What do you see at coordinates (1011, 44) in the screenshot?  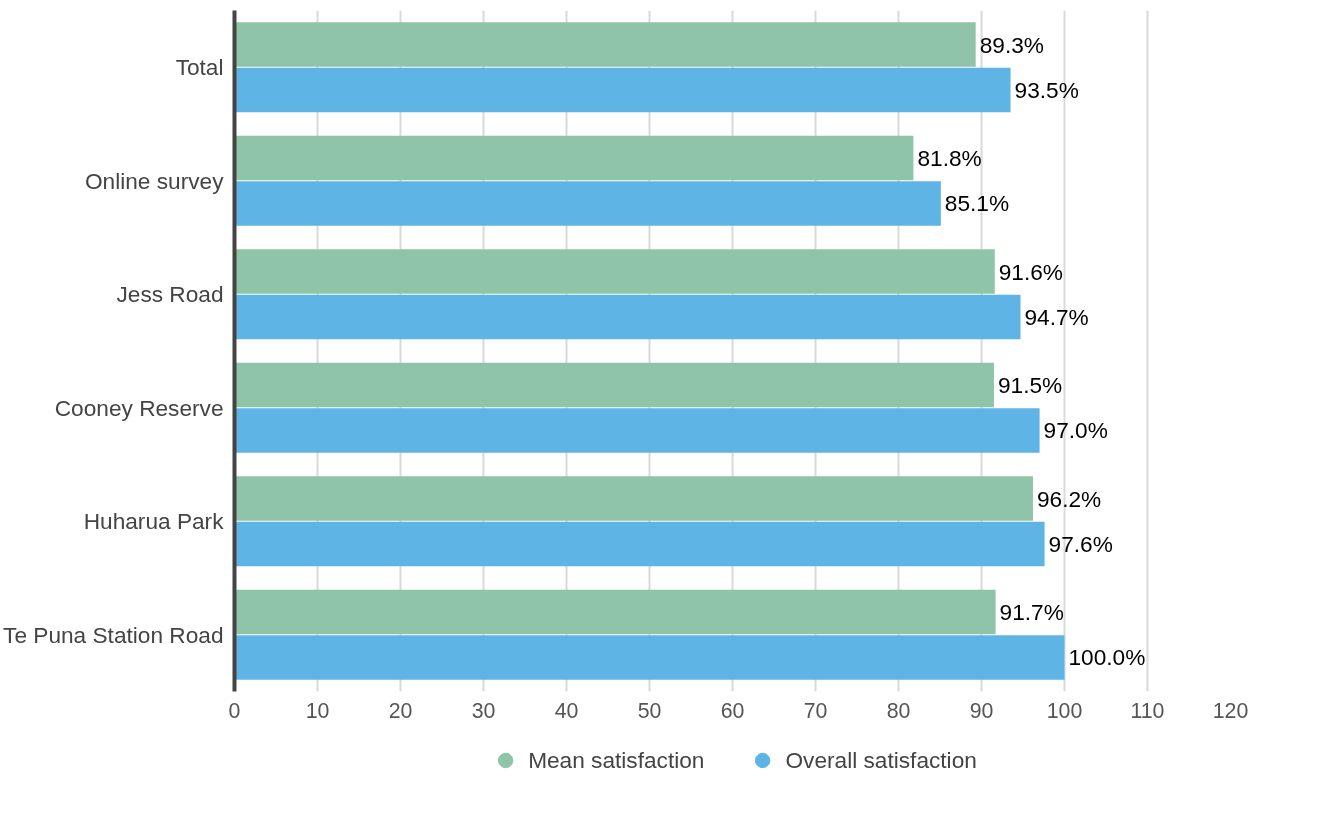 I see `data-label: 89.3%` at bounding box center [1011, 44].